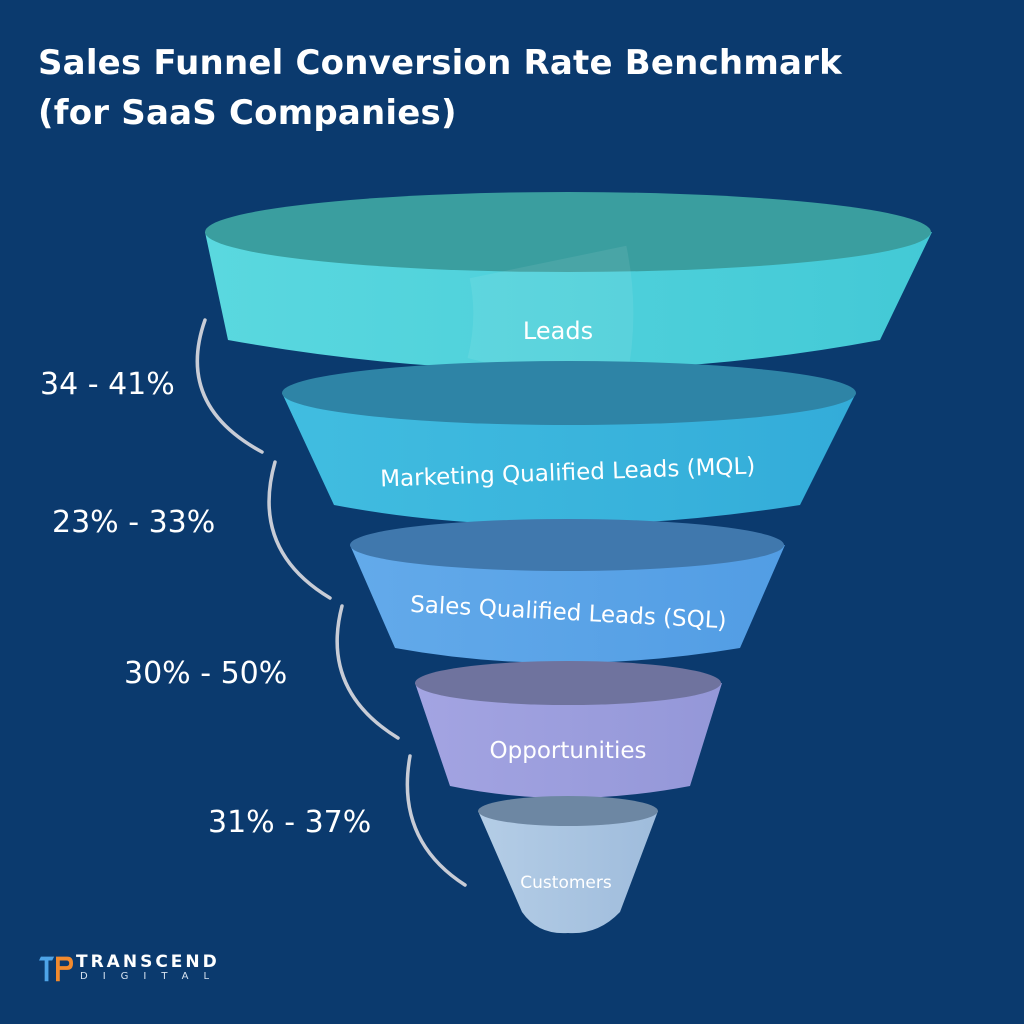 The image size is (1024, 1024). What do you see at coordinates (56, 969) in the screenshot?
I see `transcend-logo-icon` at bounding box center [56, 969].